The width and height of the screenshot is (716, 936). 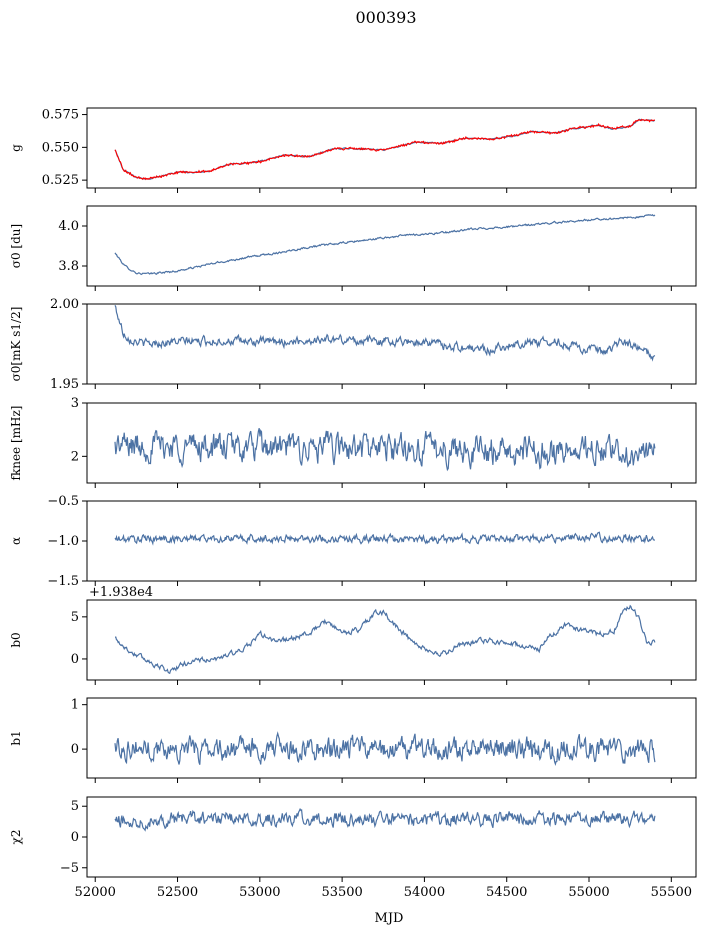 What do you see at coordinates (63, 541) in the screenshot?
I see `y-tick-label: −1.0` at bounding box center [63, 541].